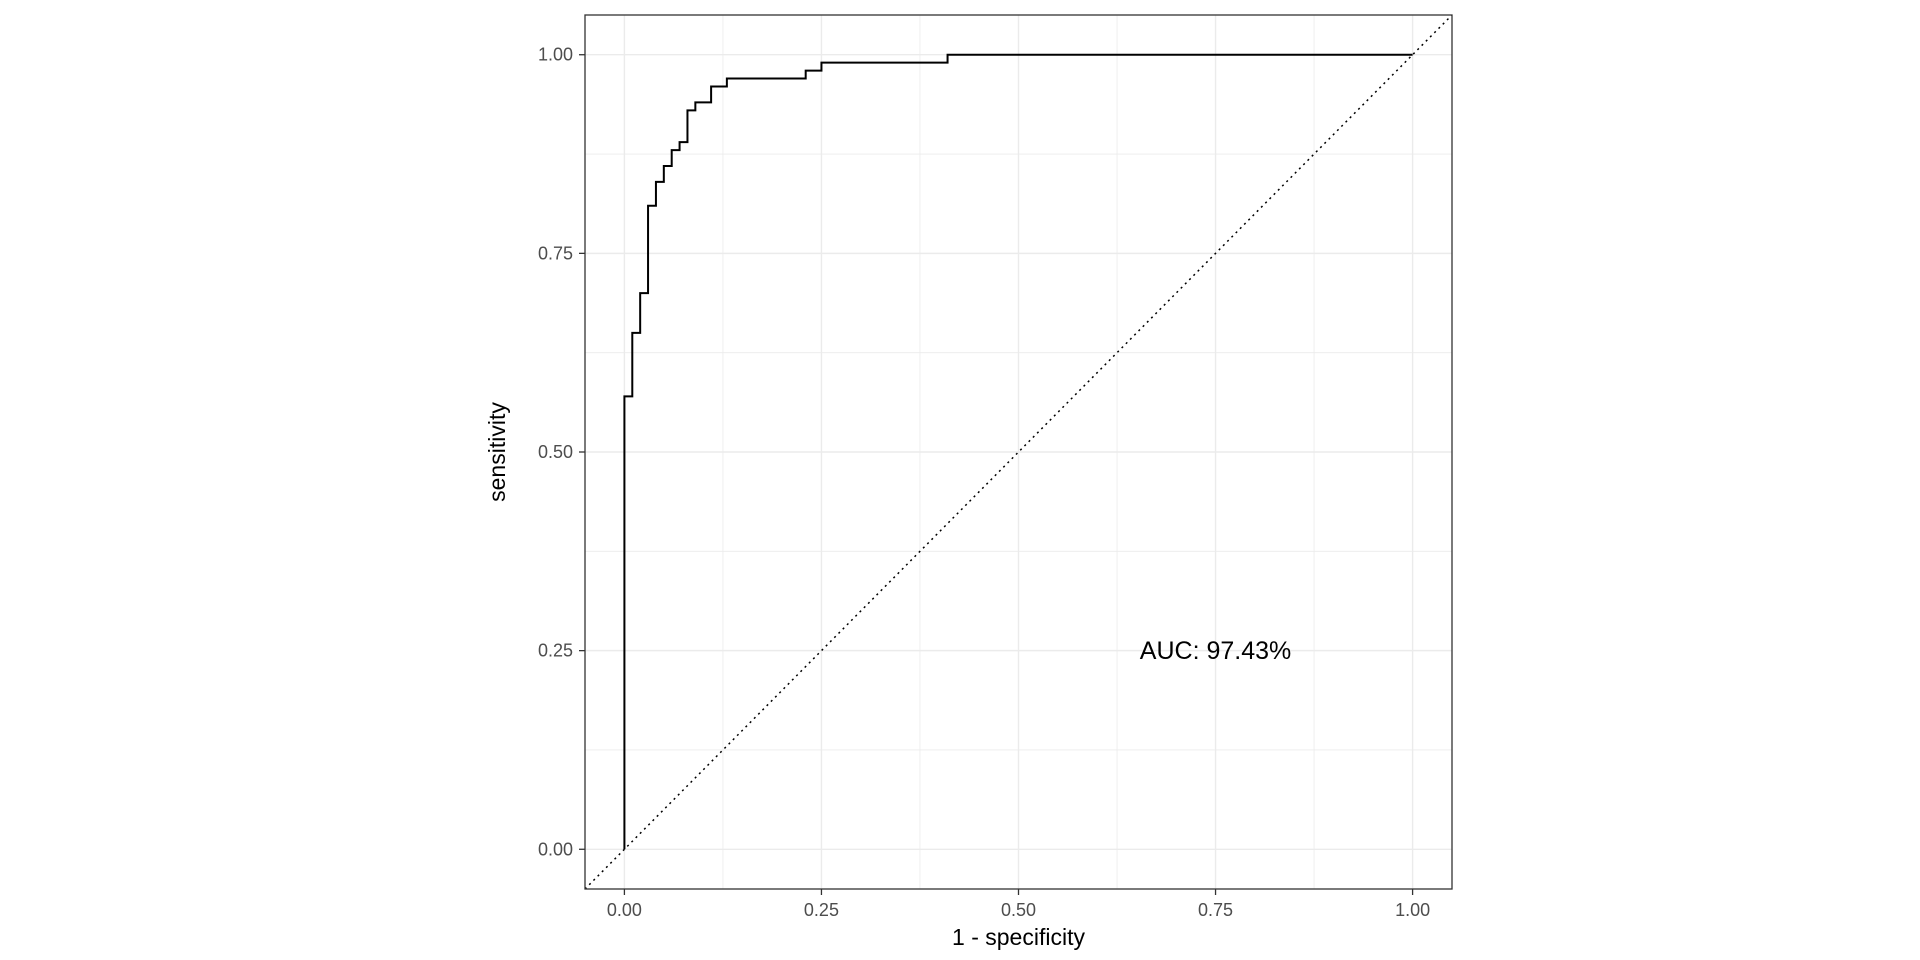 The image size is (1920, 960). Describe the element at coordinates (555, 253) in the screenshot. I see `y-tick-label: 0.75` at that location.